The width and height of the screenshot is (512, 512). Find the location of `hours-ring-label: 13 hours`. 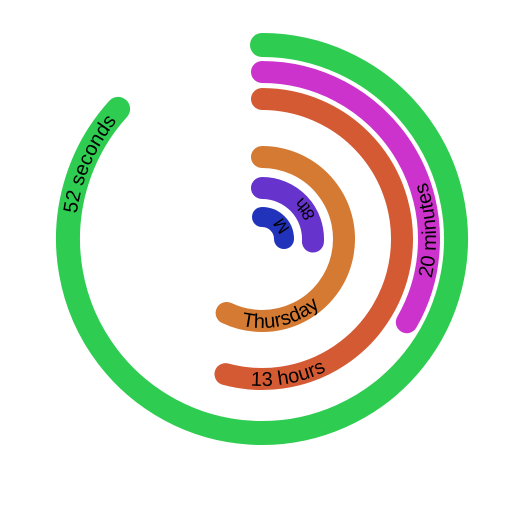

hours-ring-label: 13 hours is located at coordinates (289, 373).